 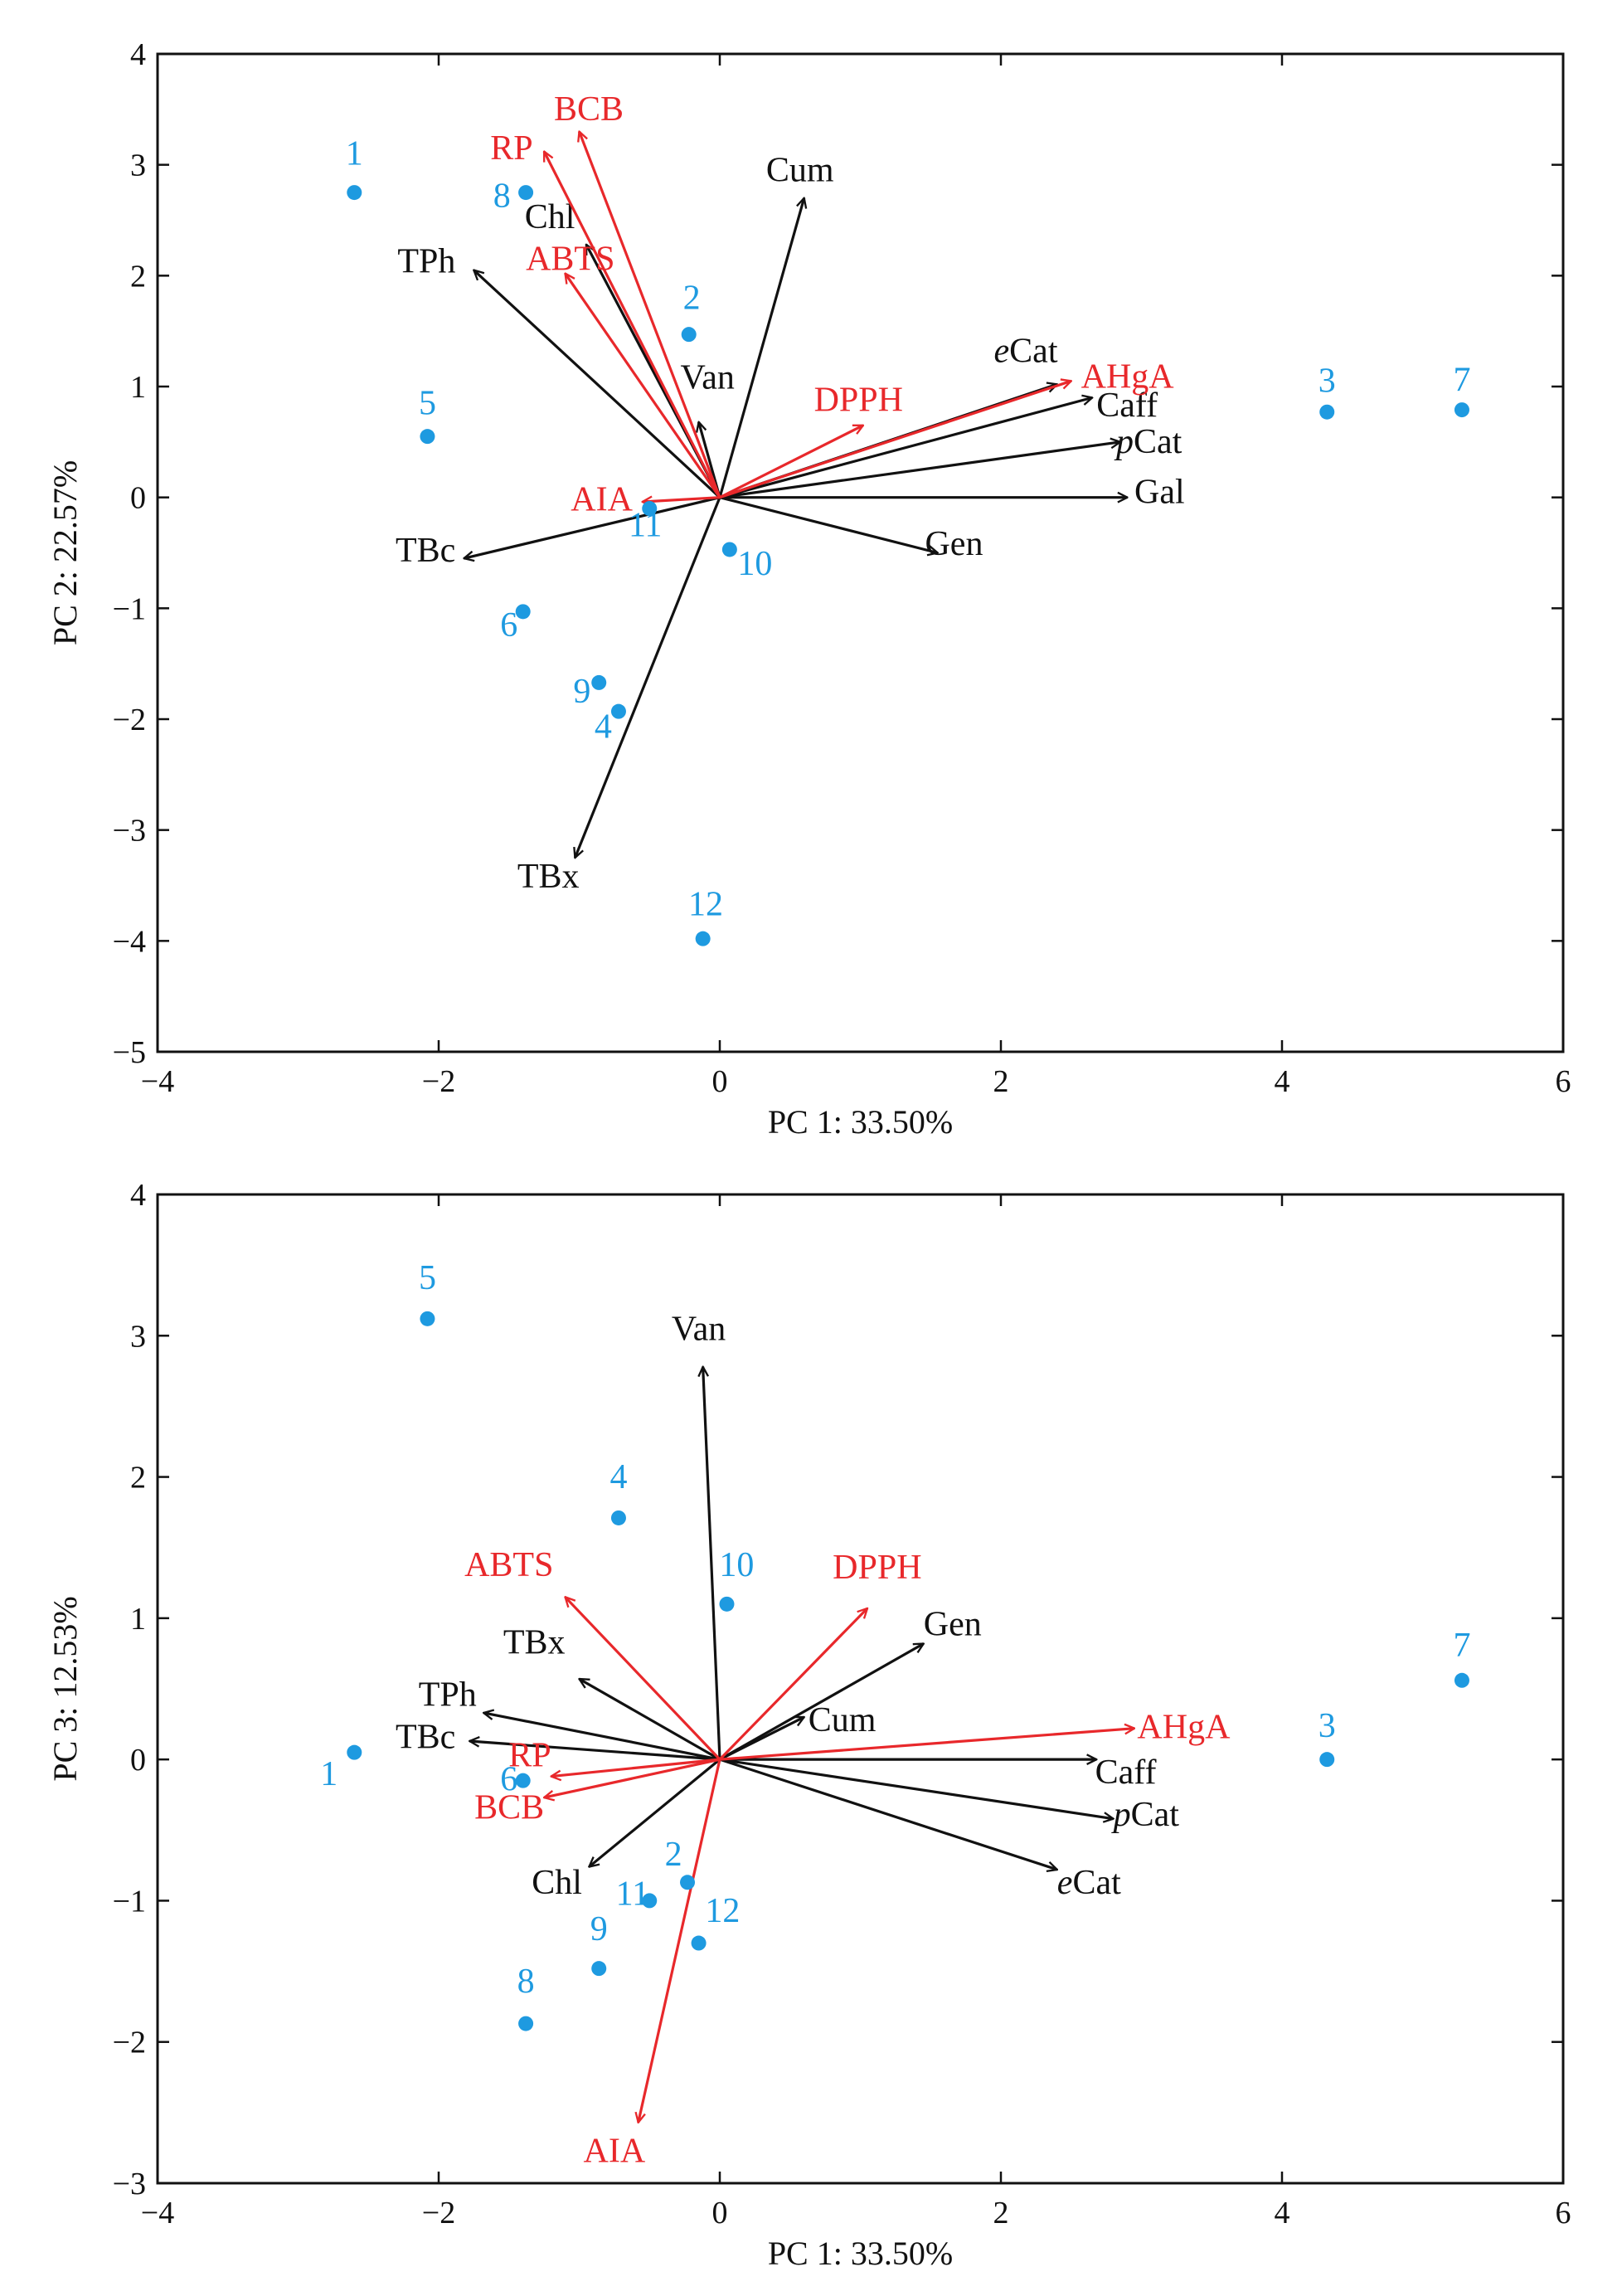 I want to click on loading-label-ecat: eCat, so click(x=1026, y=352).